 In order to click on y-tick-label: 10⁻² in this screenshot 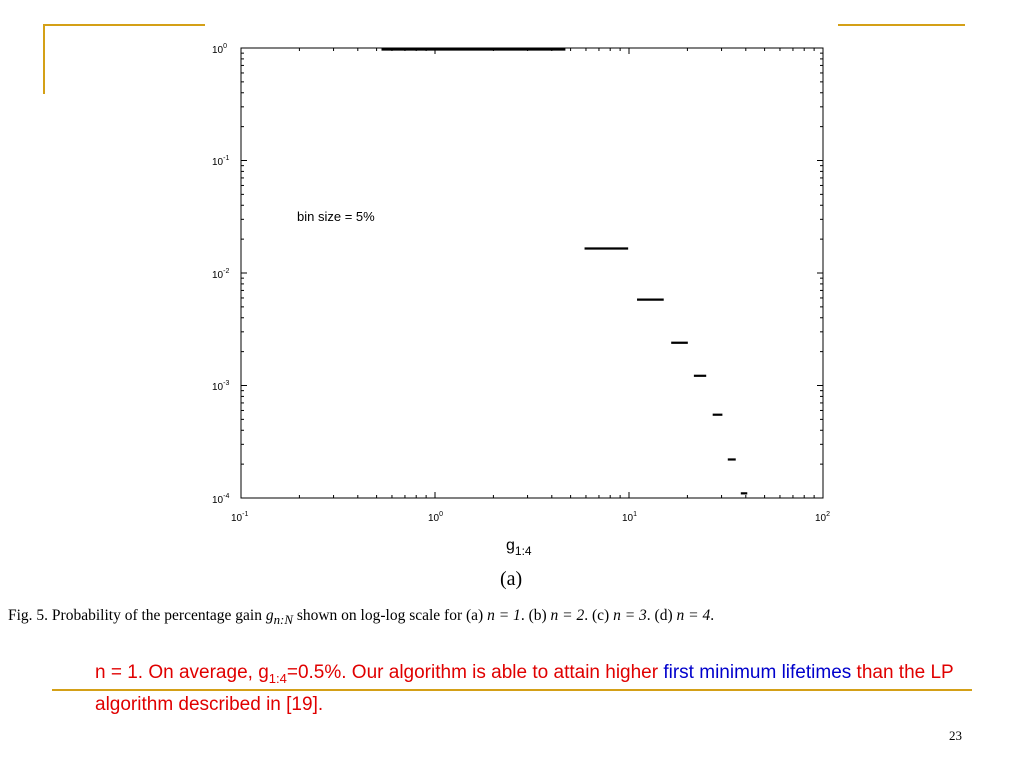, I will do `click(220, 274)`.